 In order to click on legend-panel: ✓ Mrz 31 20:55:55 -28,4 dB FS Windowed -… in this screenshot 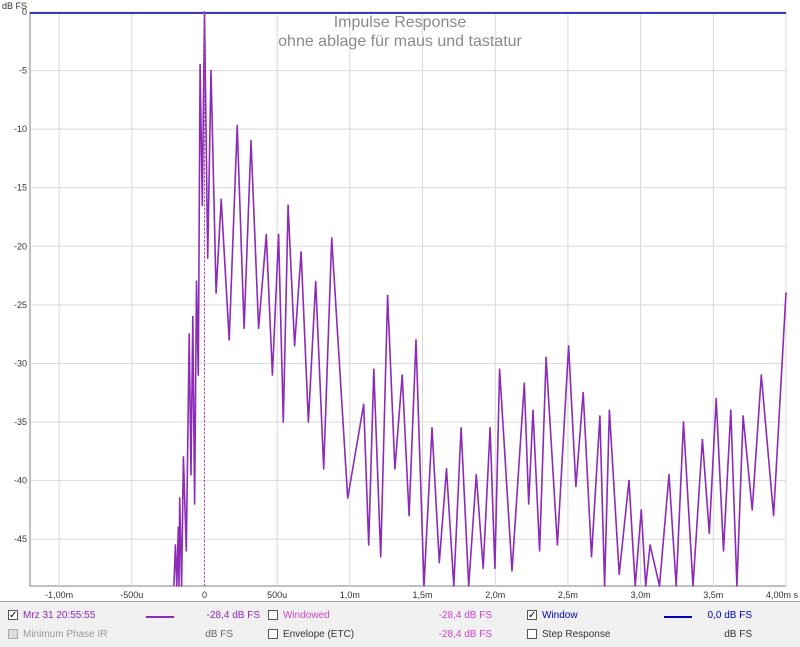, I will do `click(400, 624)`.